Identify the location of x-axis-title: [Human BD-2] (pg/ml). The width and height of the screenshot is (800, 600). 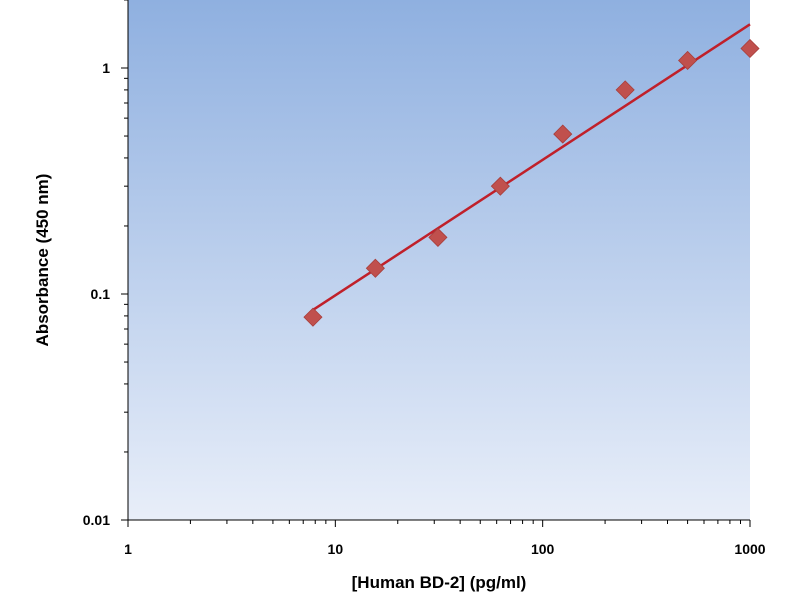
(439, 582).